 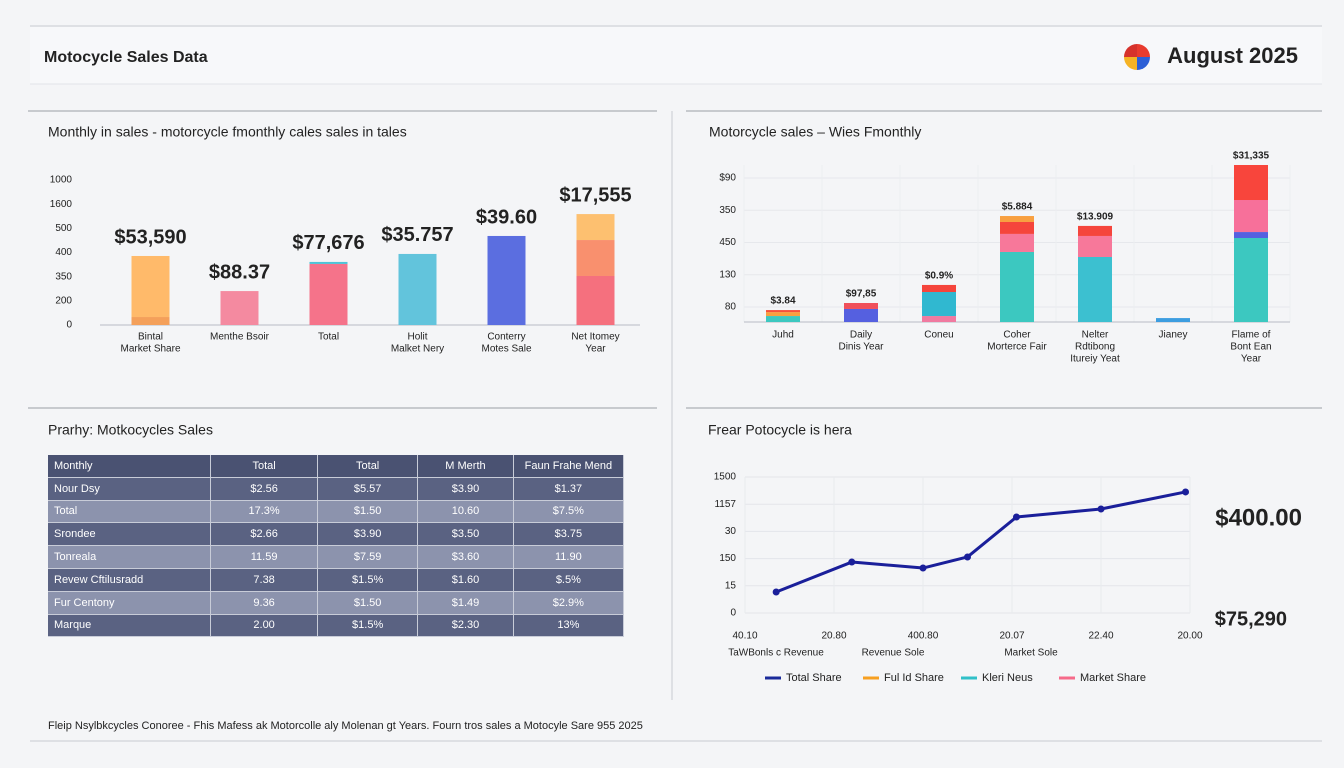 I want to click on y-tick-label: 150, so click(x=727, y=558).